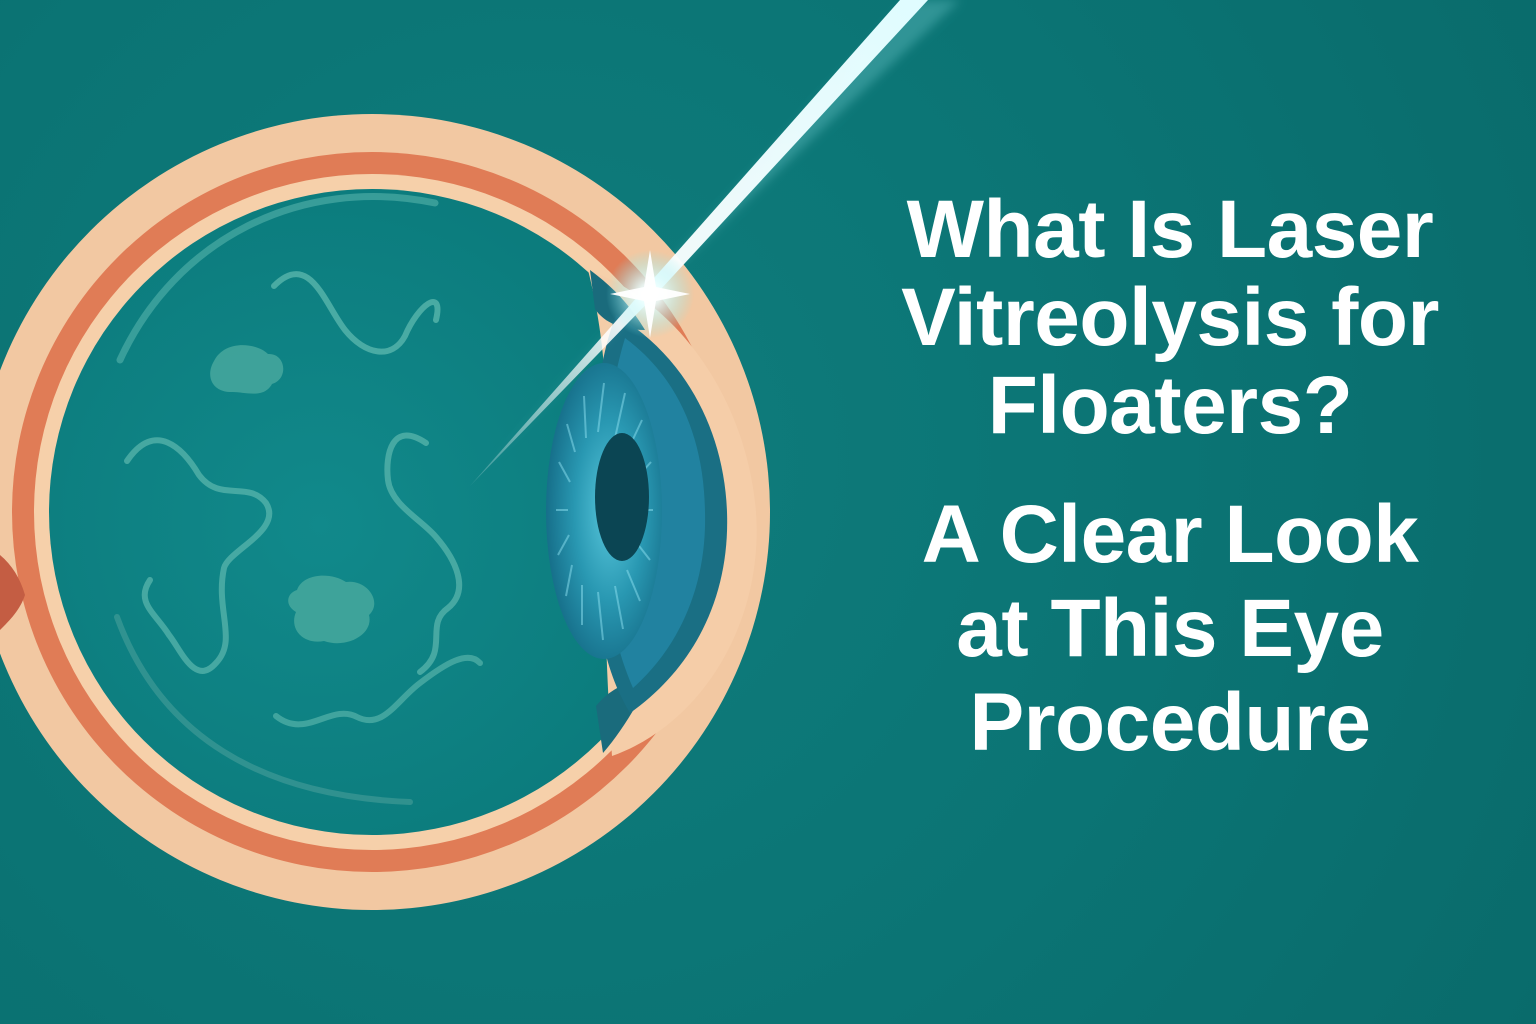 Image resolution: width=1536 pixels, height=1024 pixels. I want to click on subtitle-line-2: at This Eye, so click(1170, 628).